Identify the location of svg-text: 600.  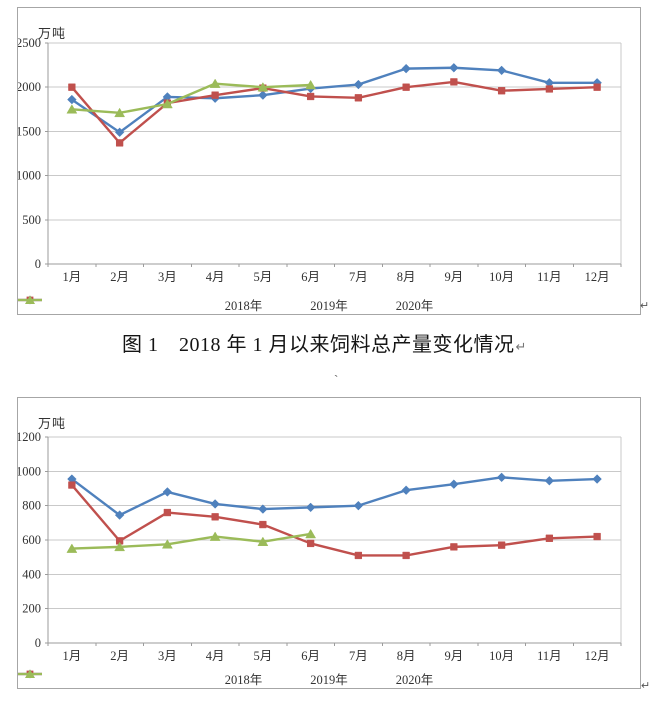
(31, 540).